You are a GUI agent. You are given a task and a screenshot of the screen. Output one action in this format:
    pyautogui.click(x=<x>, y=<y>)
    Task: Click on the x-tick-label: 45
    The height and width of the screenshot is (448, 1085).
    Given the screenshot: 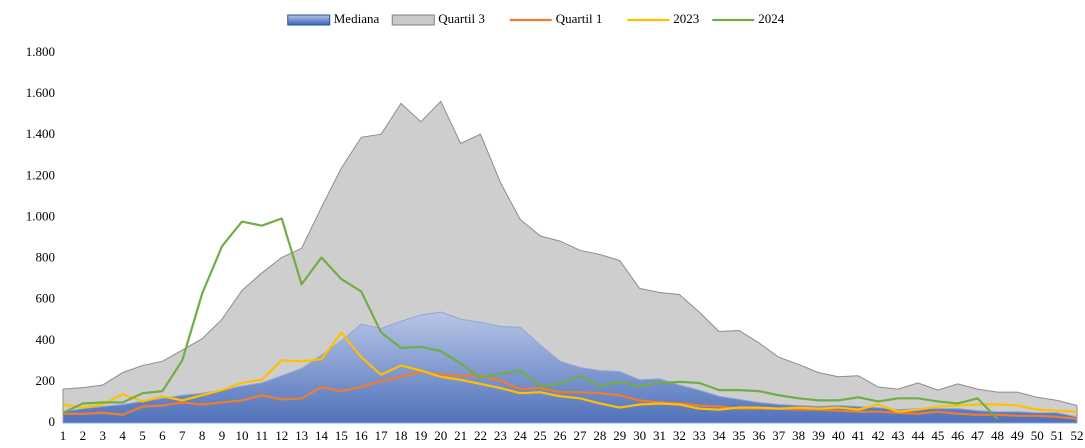 What is the action you would take?
    pyautogui.click(x=937, y=435)
    